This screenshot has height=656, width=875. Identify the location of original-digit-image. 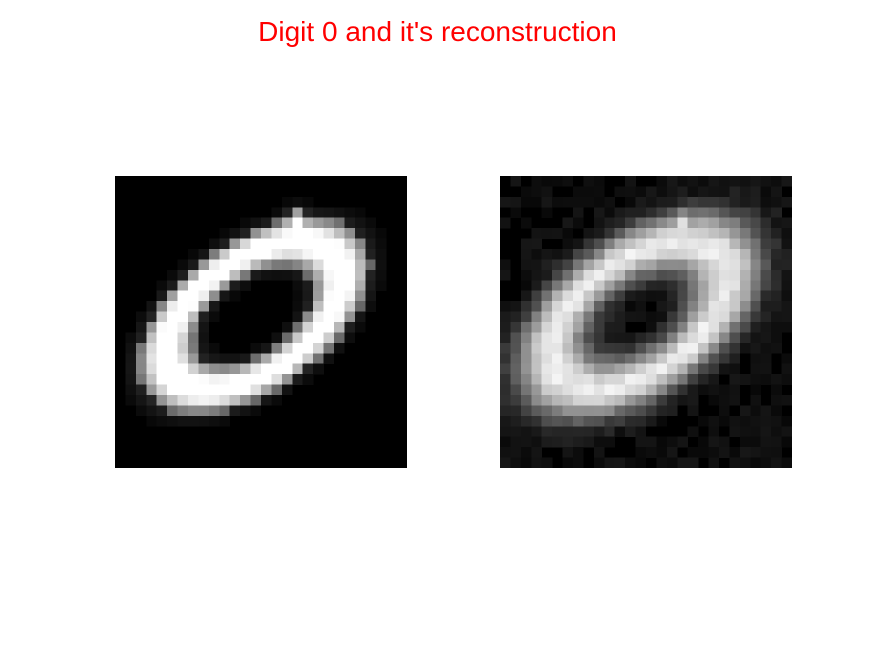
(261, 322).